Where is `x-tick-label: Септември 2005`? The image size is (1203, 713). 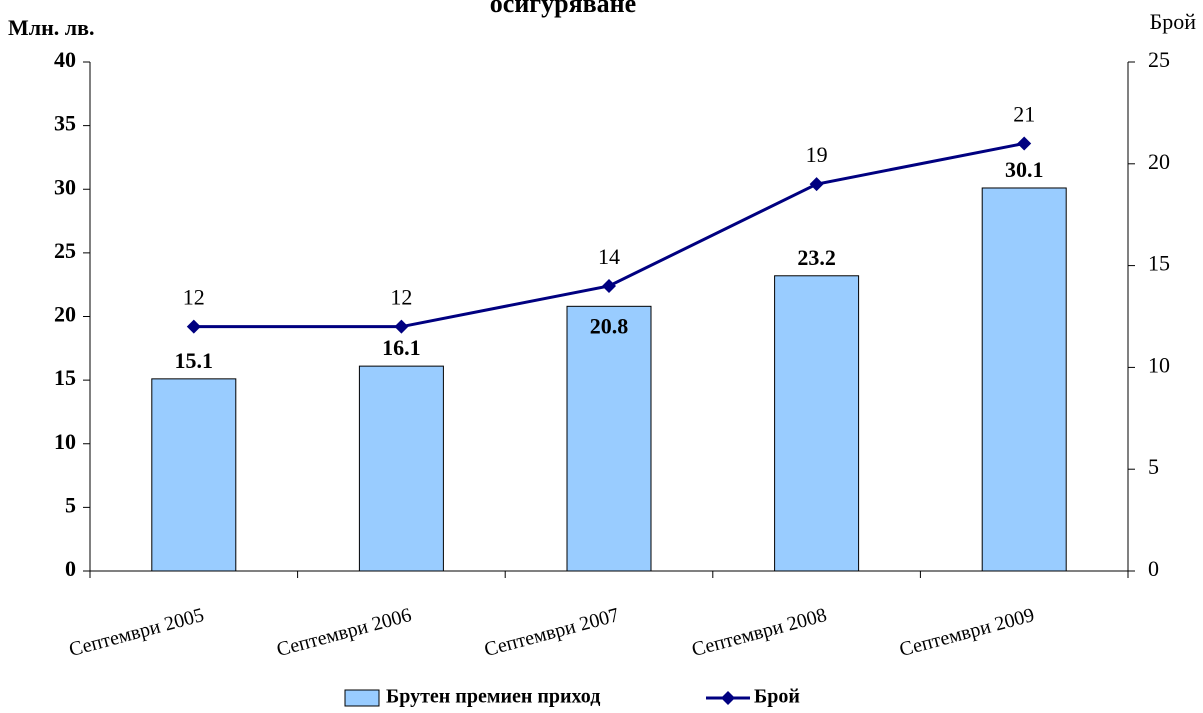 x-tick-label: Септември 2005 is located at coordinates (137, 632).